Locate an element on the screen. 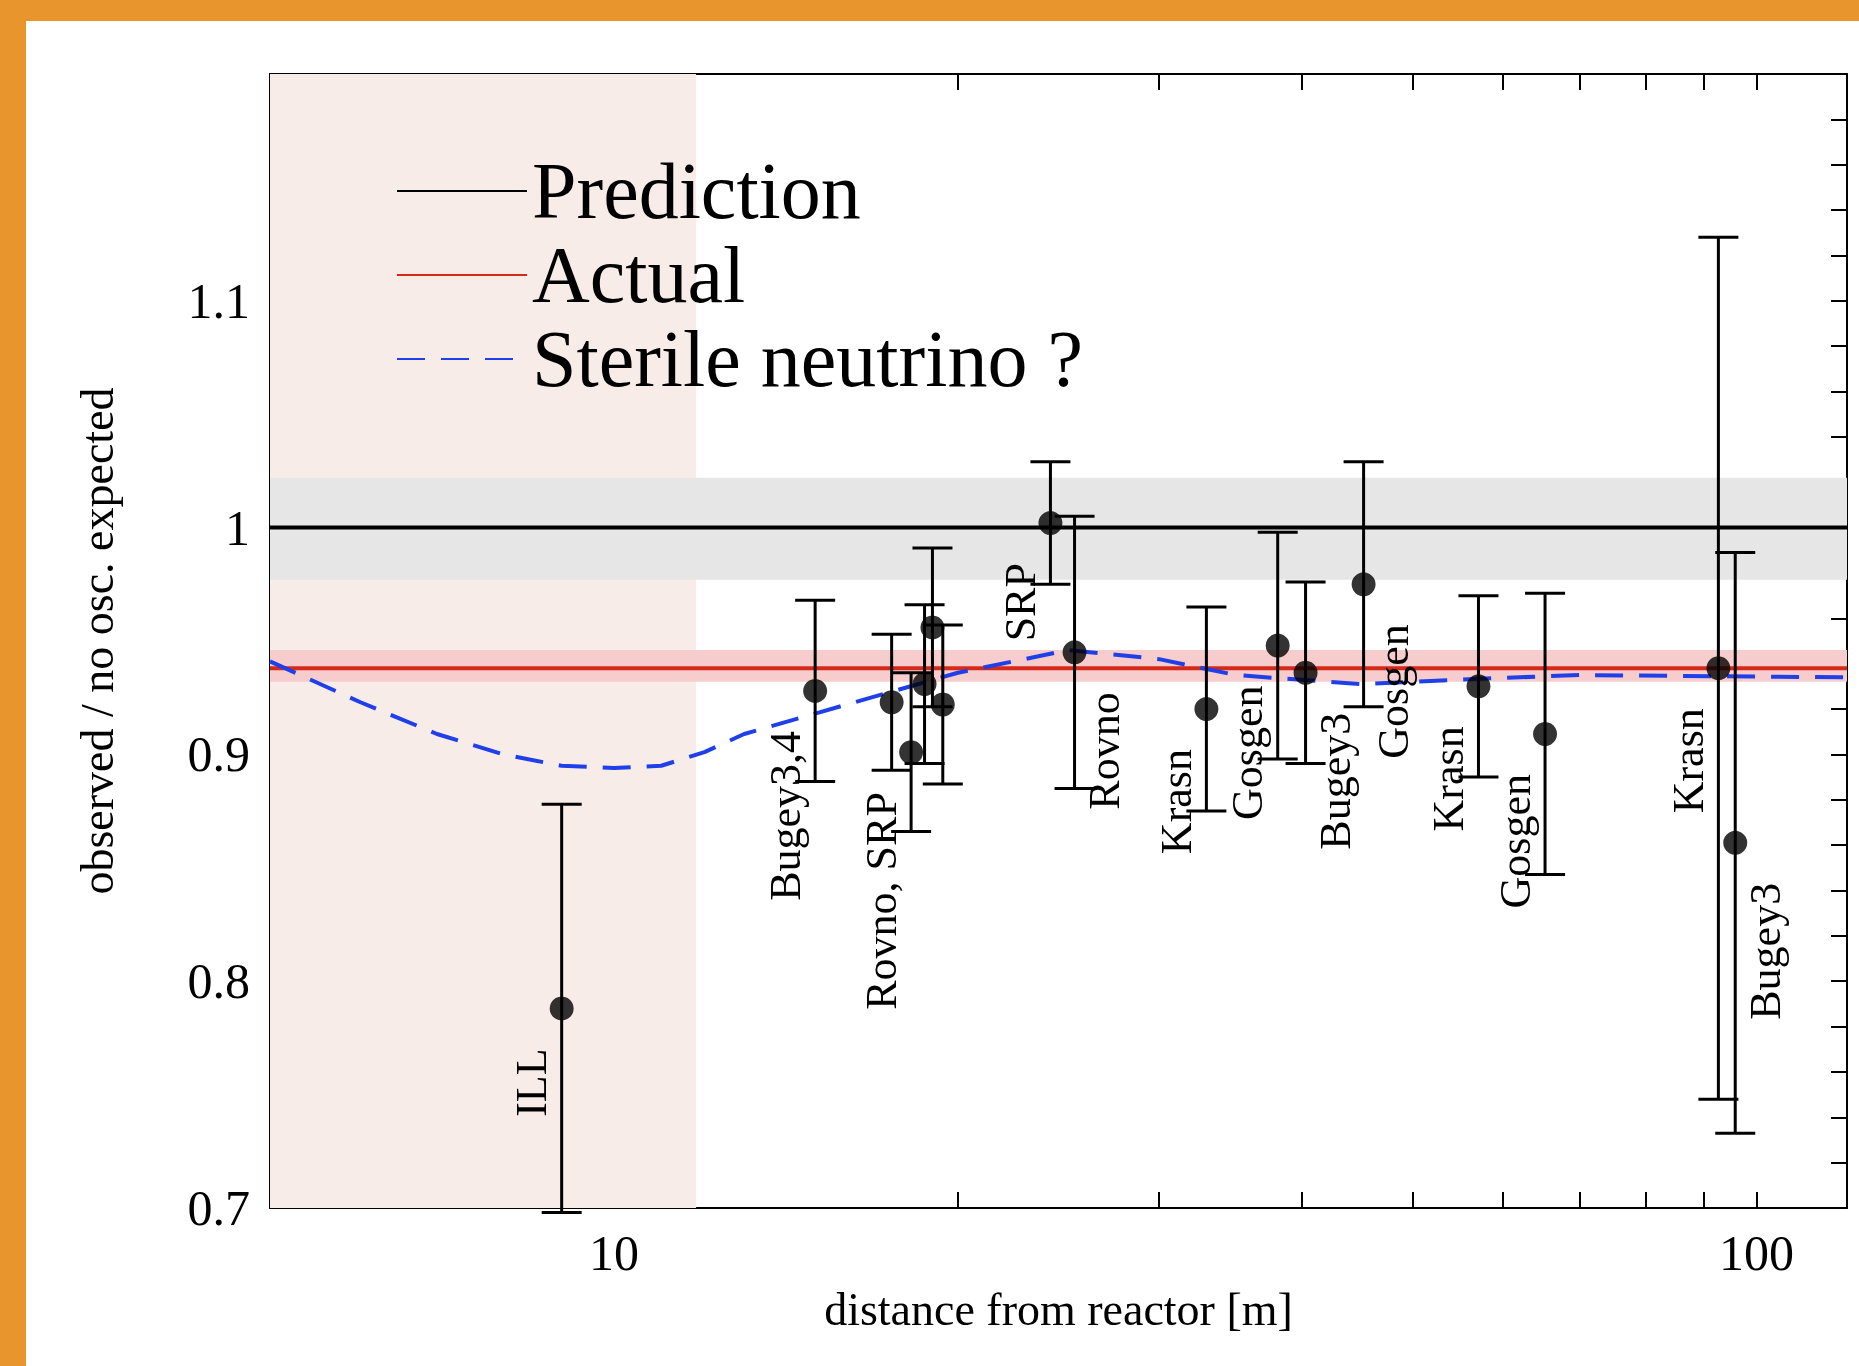 The image size is (1859, 1366). y-tick-label: 0.9 is located at coordinates (218, 754).